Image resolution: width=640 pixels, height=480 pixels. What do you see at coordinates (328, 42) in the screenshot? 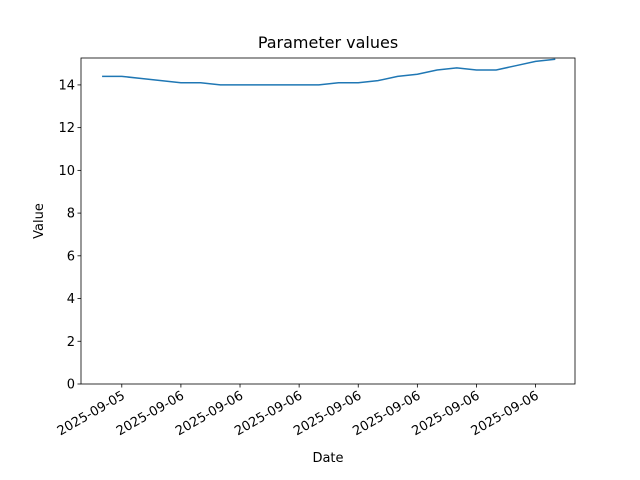
I see `chart-title: Parameter values` at bounding box center [328, 42].